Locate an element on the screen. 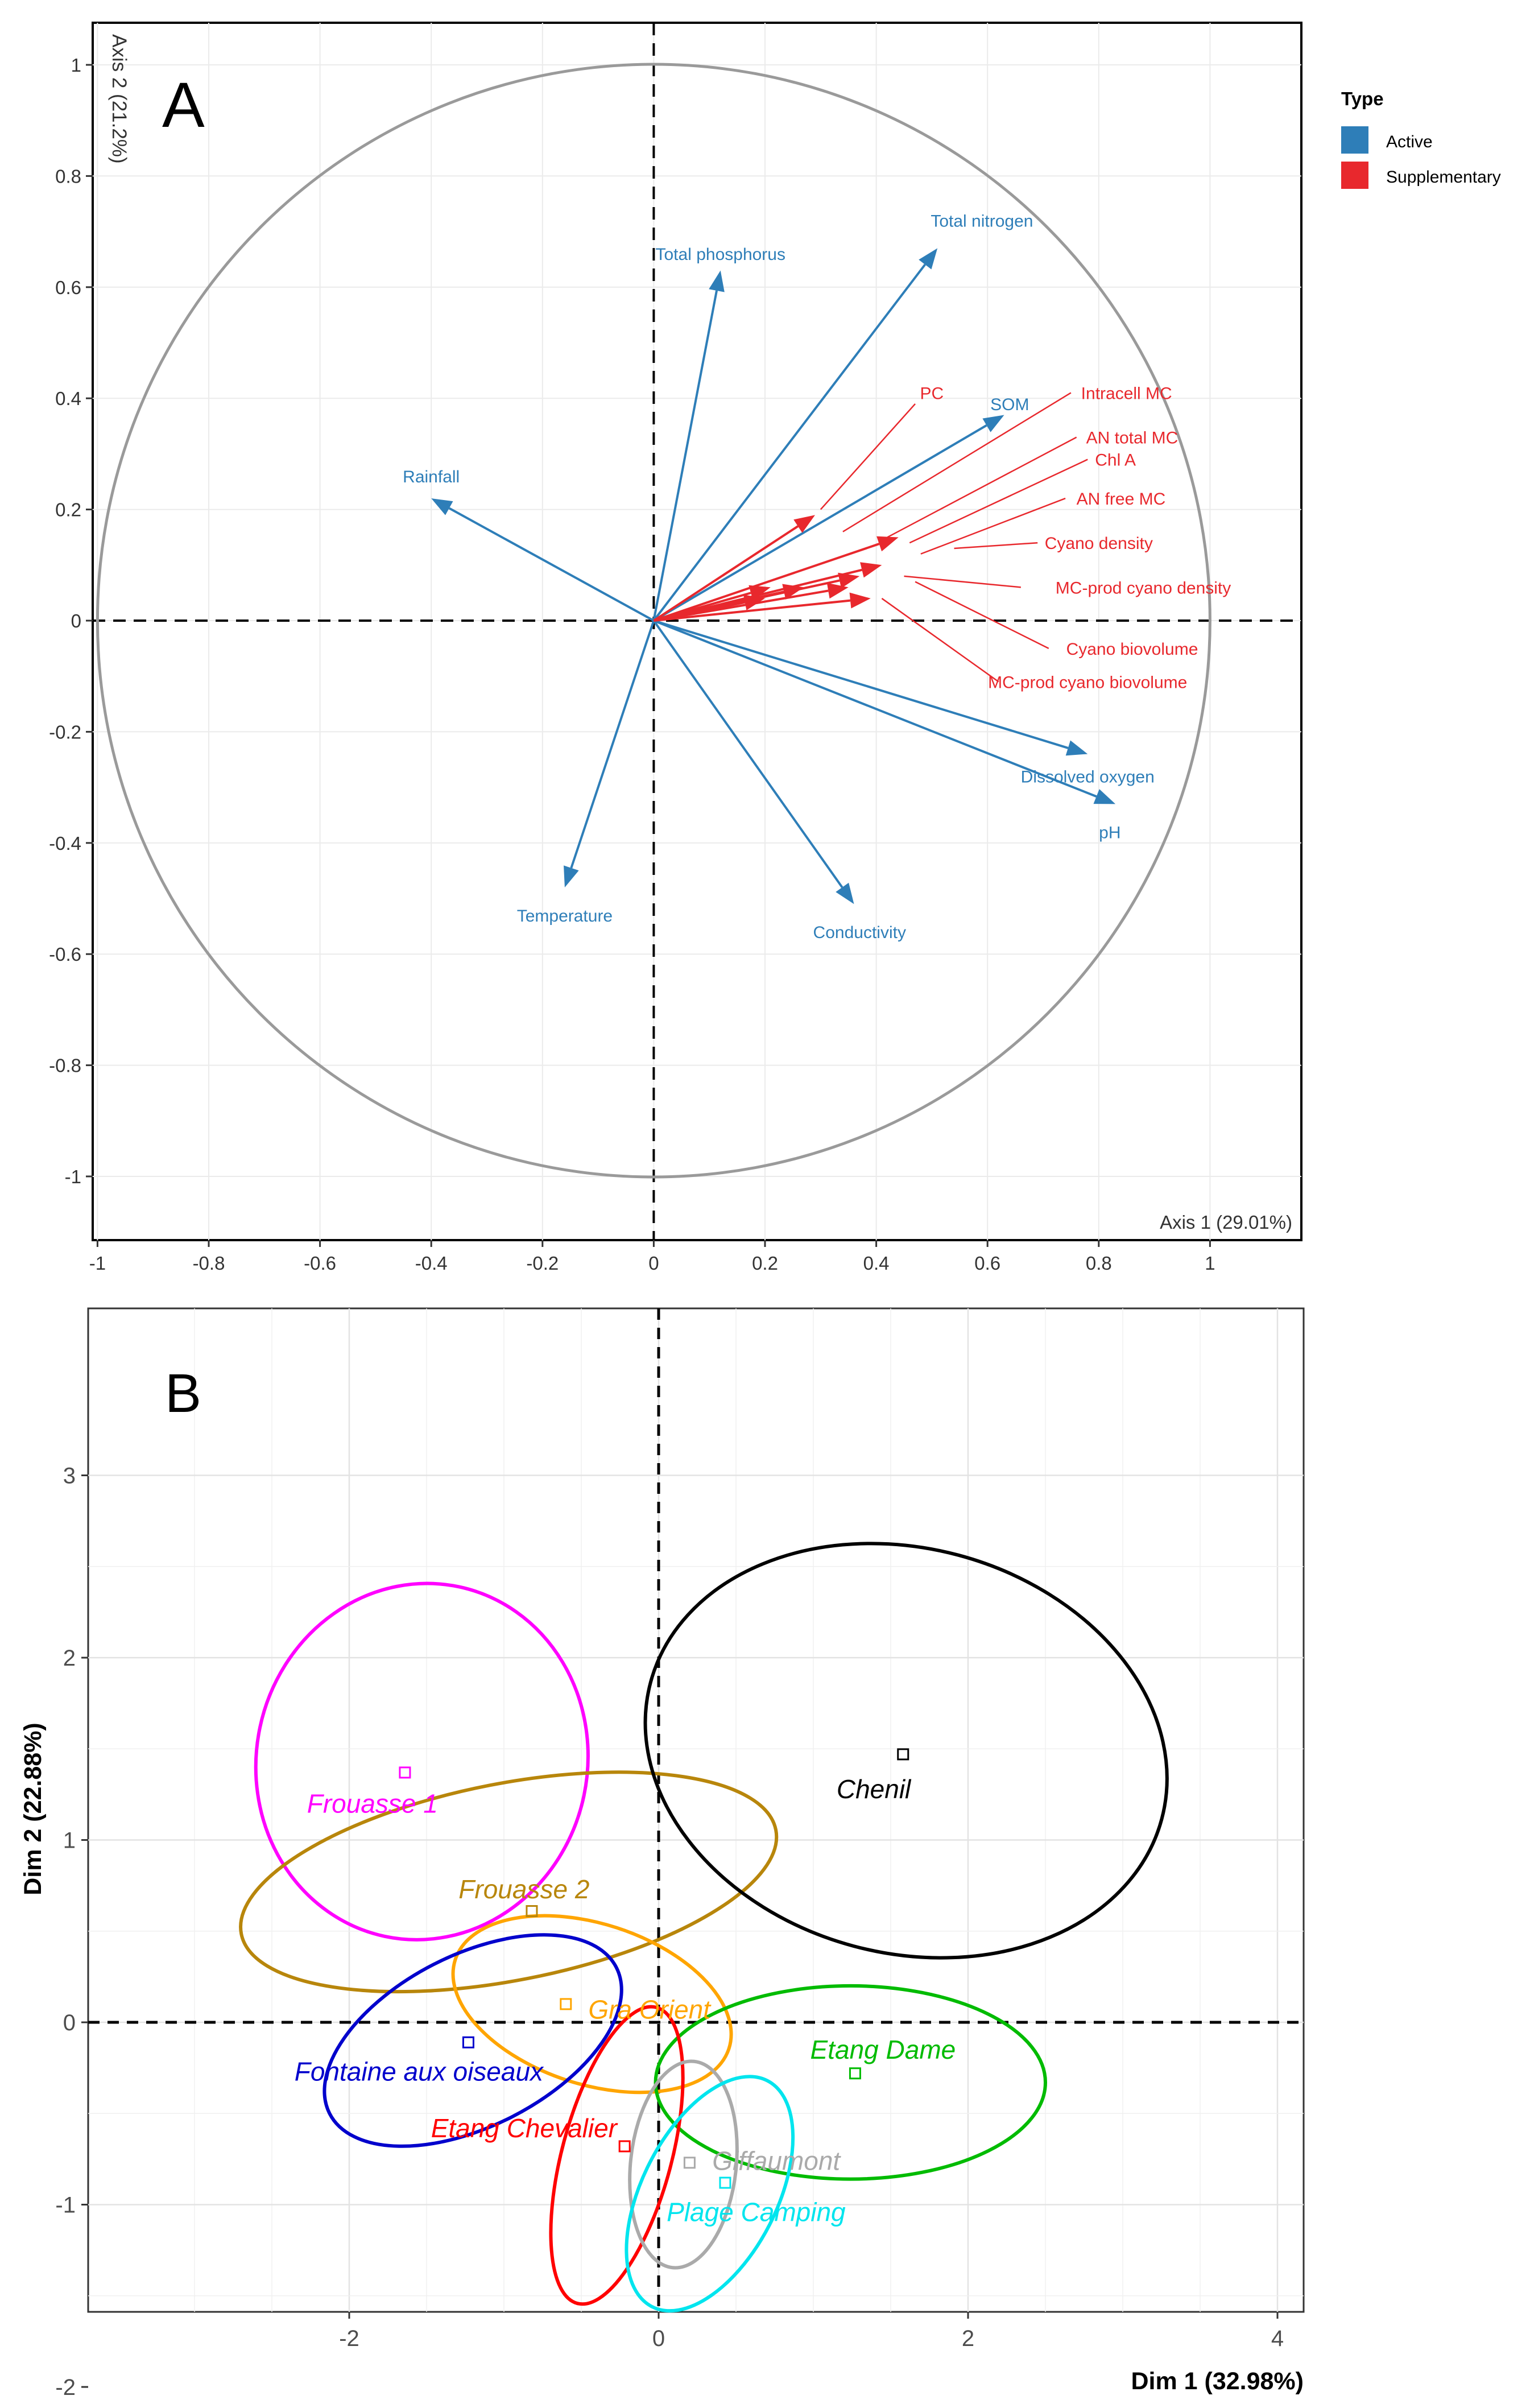 The width and height of the screenshot is (1530, 2408). arrowhead-rainfall is located at coordinates (442, 507).